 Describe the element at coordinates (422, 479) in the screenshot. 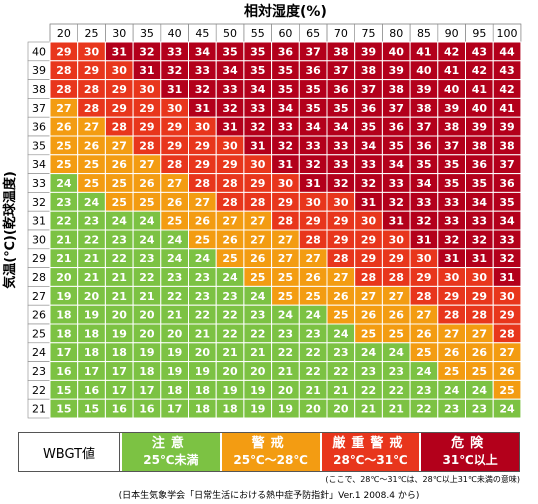

I see `range-note: (ここで、28℃～31℃は、28℃以上31℃未満の意味)` at that location.